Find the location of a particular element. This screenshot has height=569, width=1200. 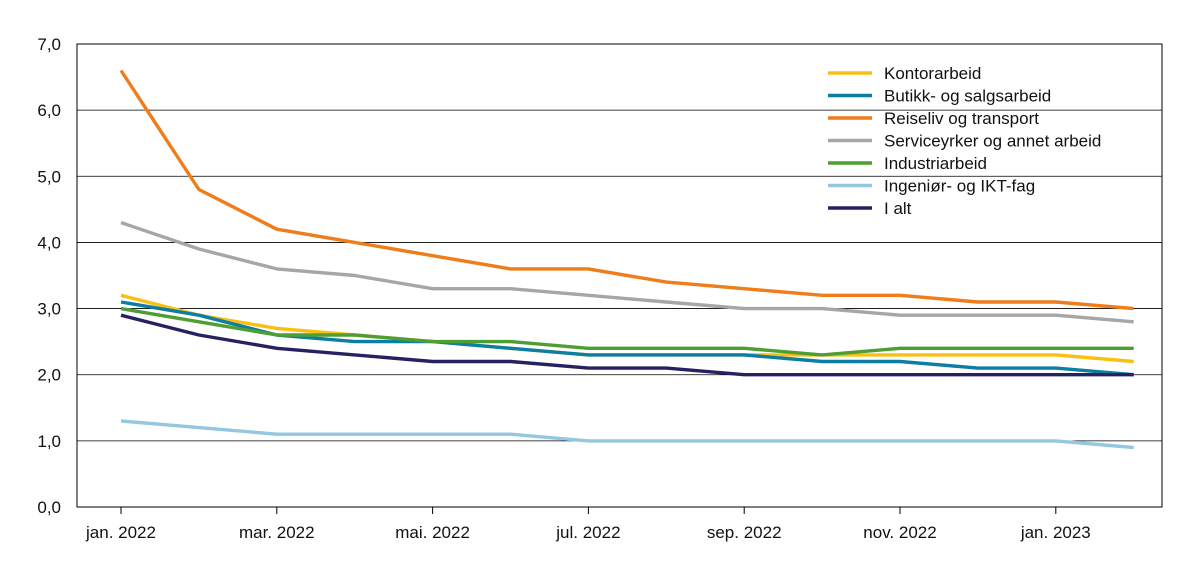

legend-label: I alt is located at coordinates (898, 208).